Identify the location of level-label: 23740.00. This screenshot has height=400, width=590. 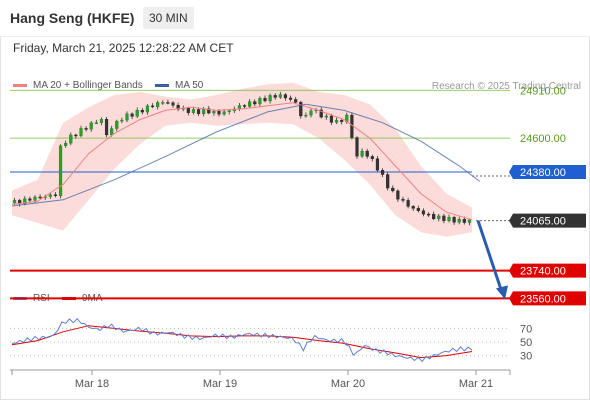
(547, 270).